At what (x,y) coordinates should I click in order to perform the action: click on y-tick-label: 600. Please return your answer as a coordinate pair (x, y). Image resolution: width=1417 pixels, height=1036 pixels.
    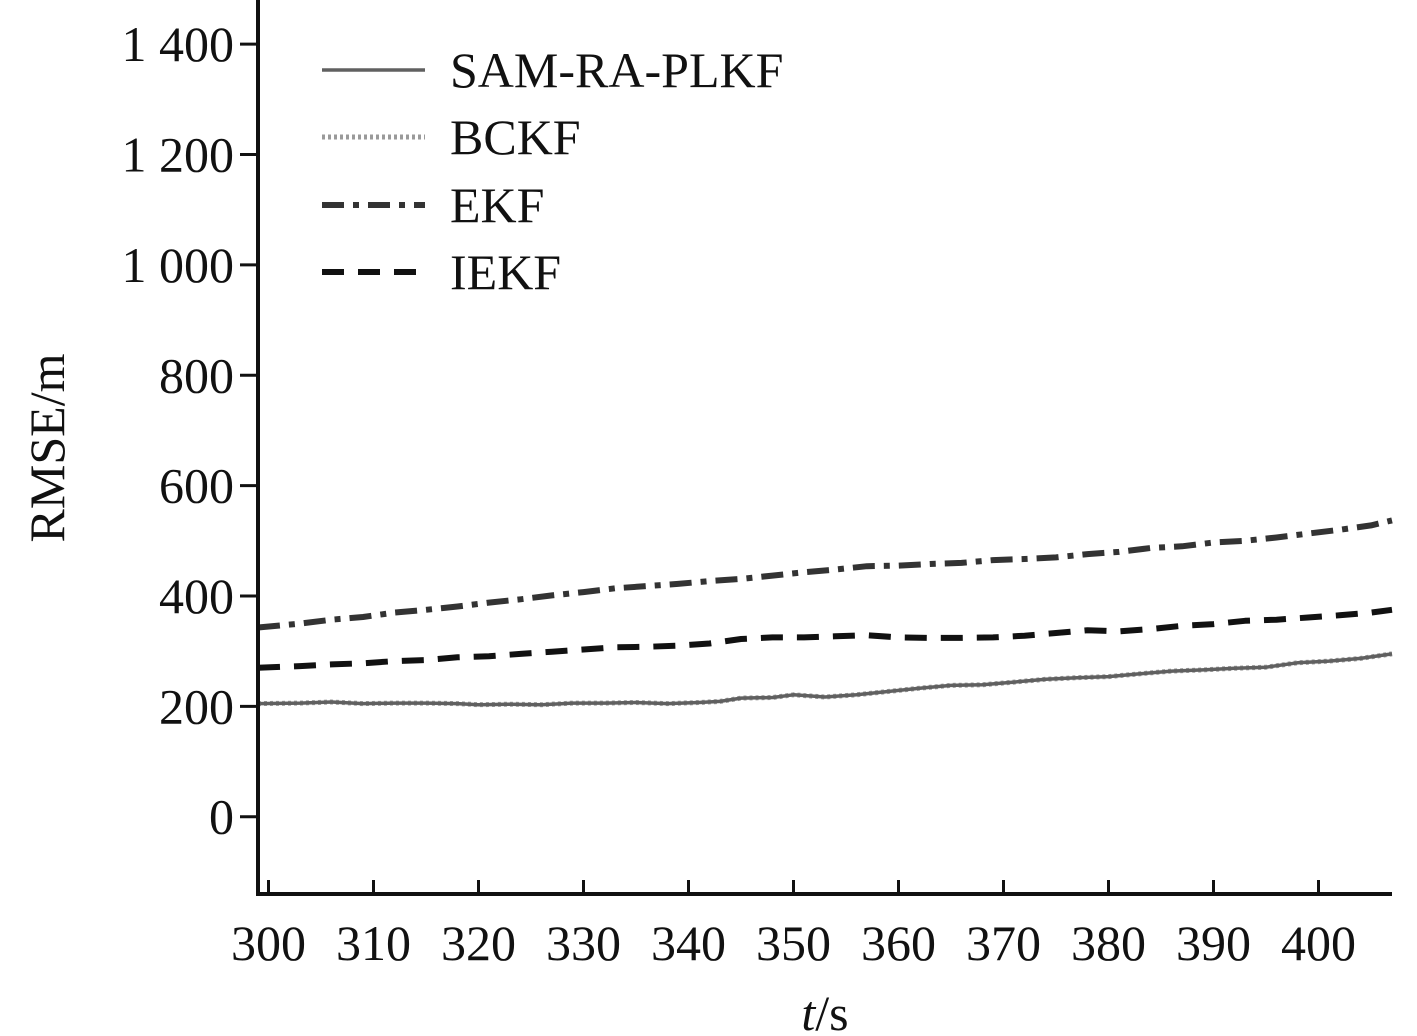
    Looking at the image, I should click on (196, 486).